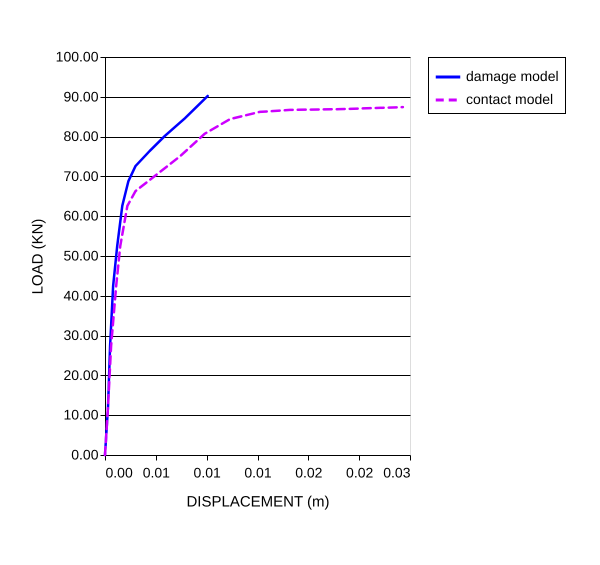 The image size is (600, 565). Describe the element at coordinates (510, 99) in the screenshot. I see `legend-label: contact model` at that location.